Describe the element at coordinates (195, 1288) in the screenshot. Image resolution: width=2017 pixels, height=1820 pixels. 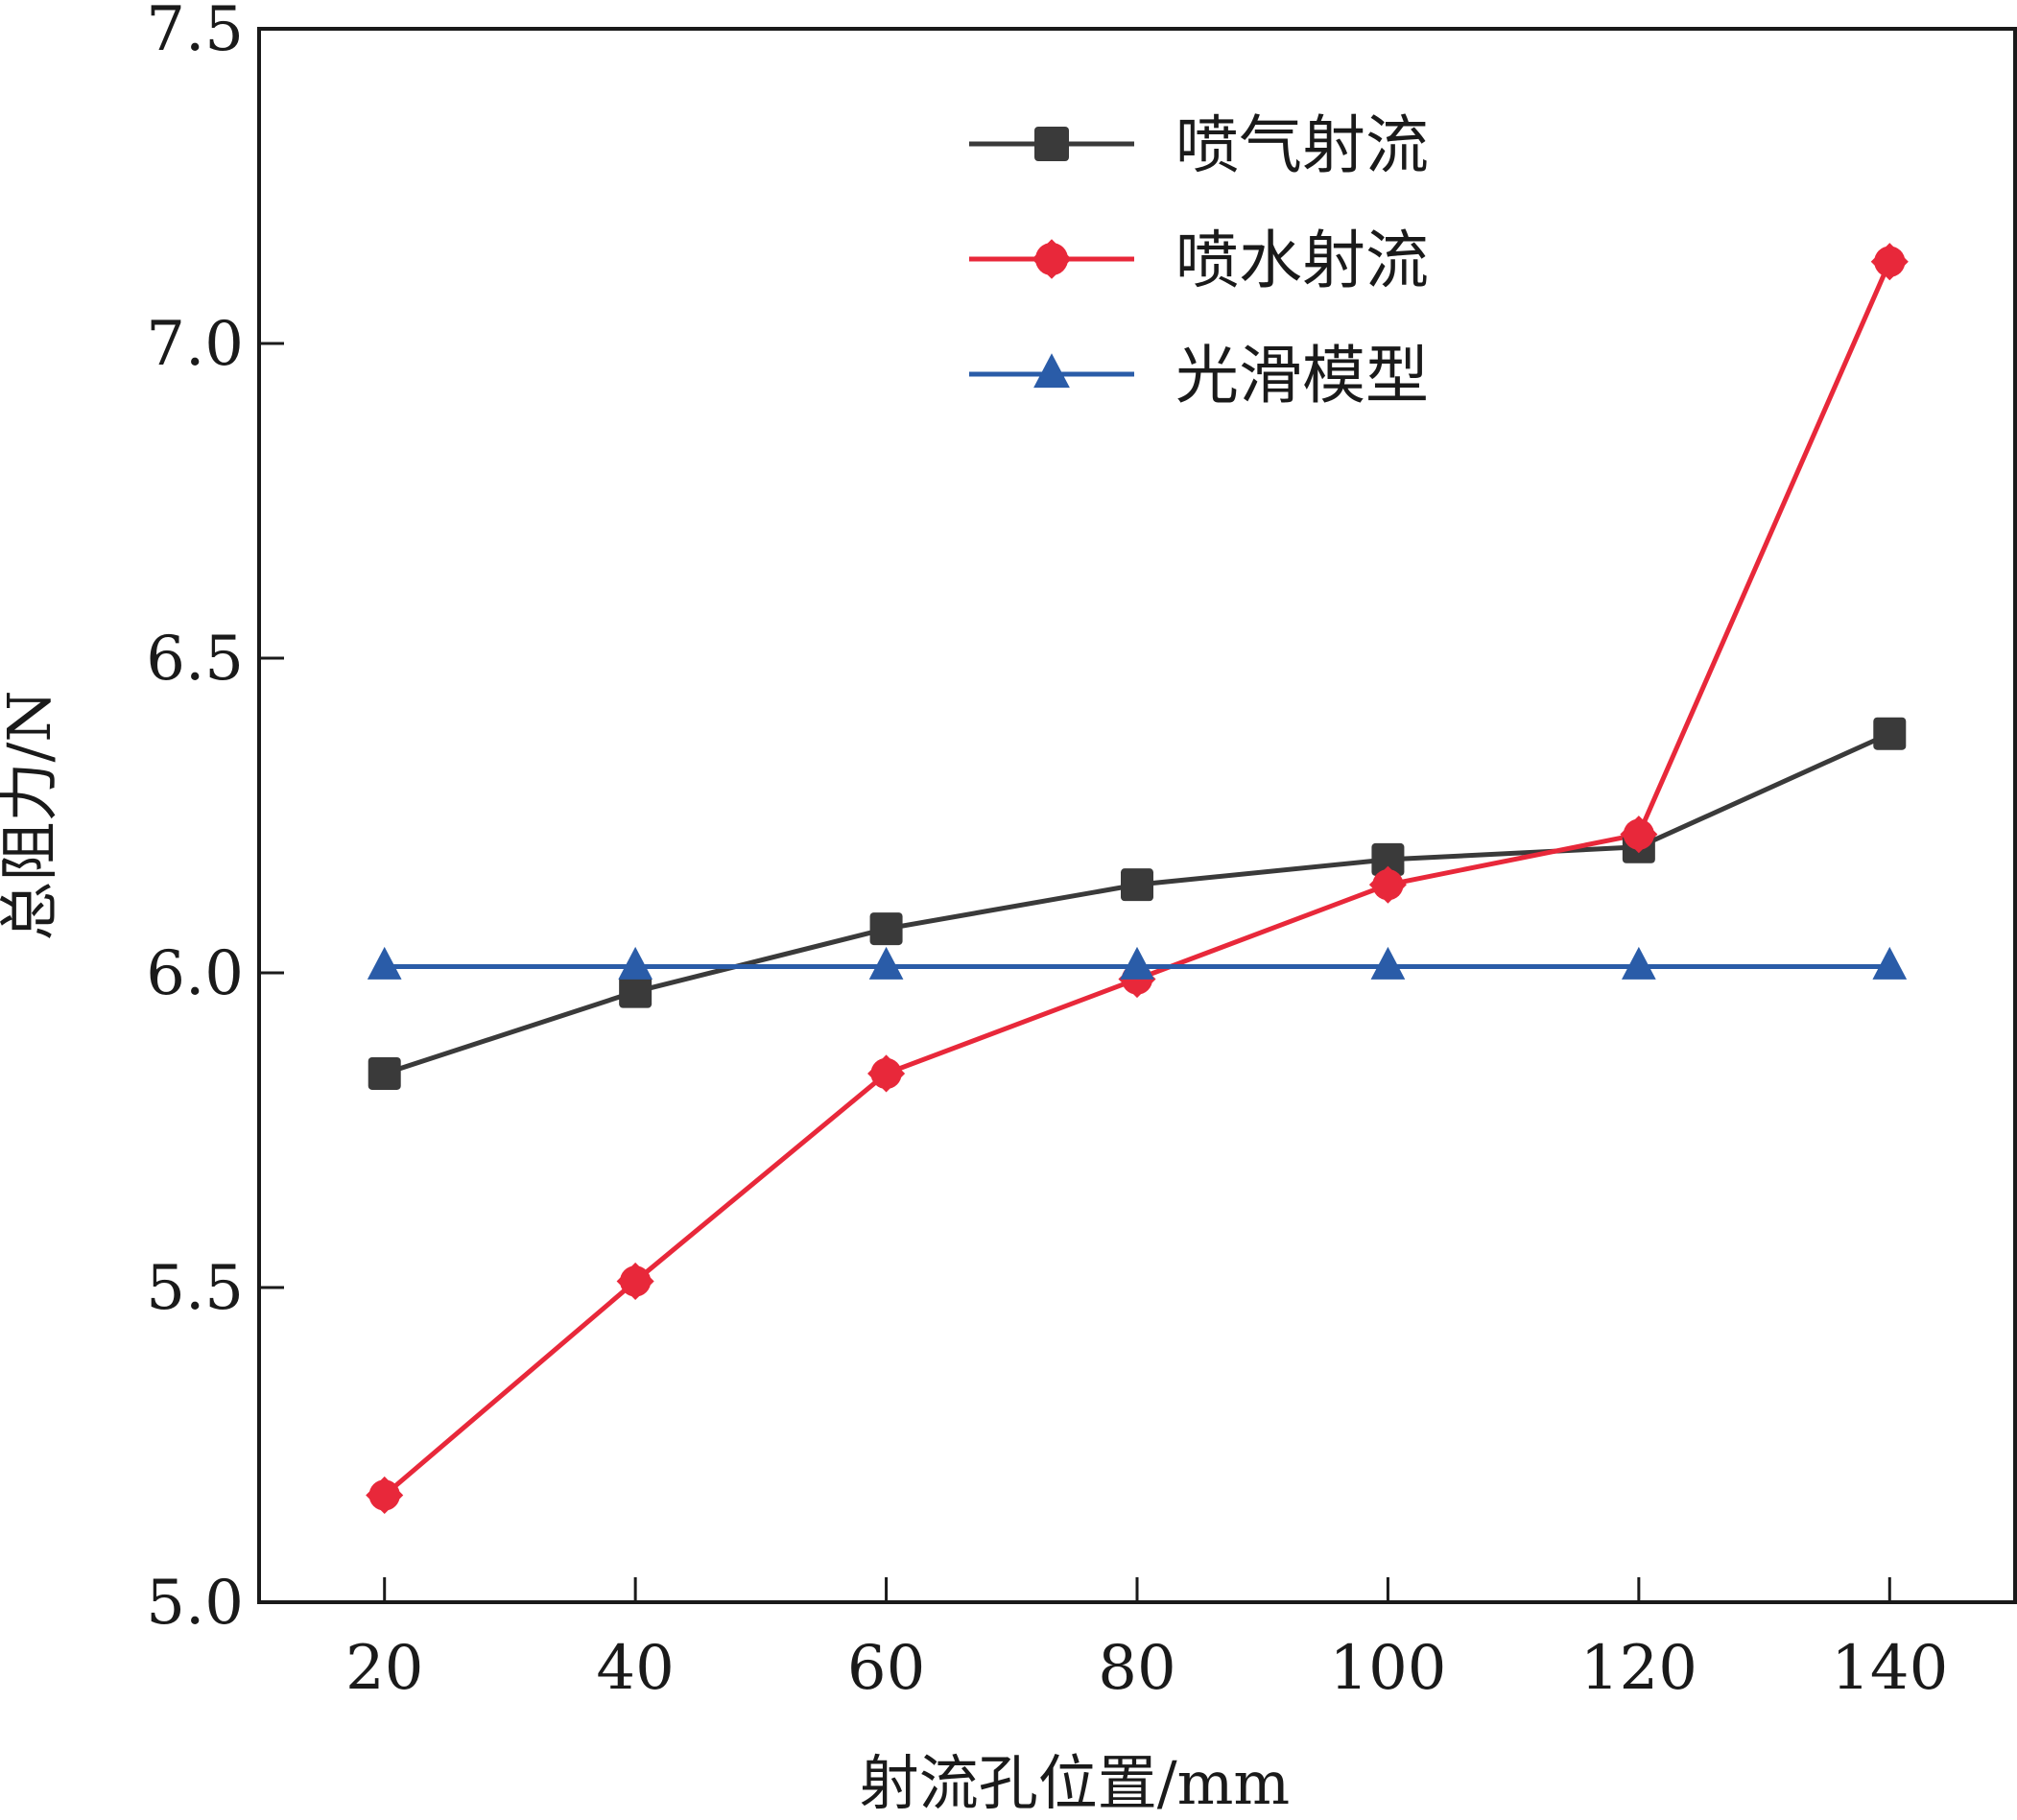
I see `y-tick-label: 5.5` at that location.